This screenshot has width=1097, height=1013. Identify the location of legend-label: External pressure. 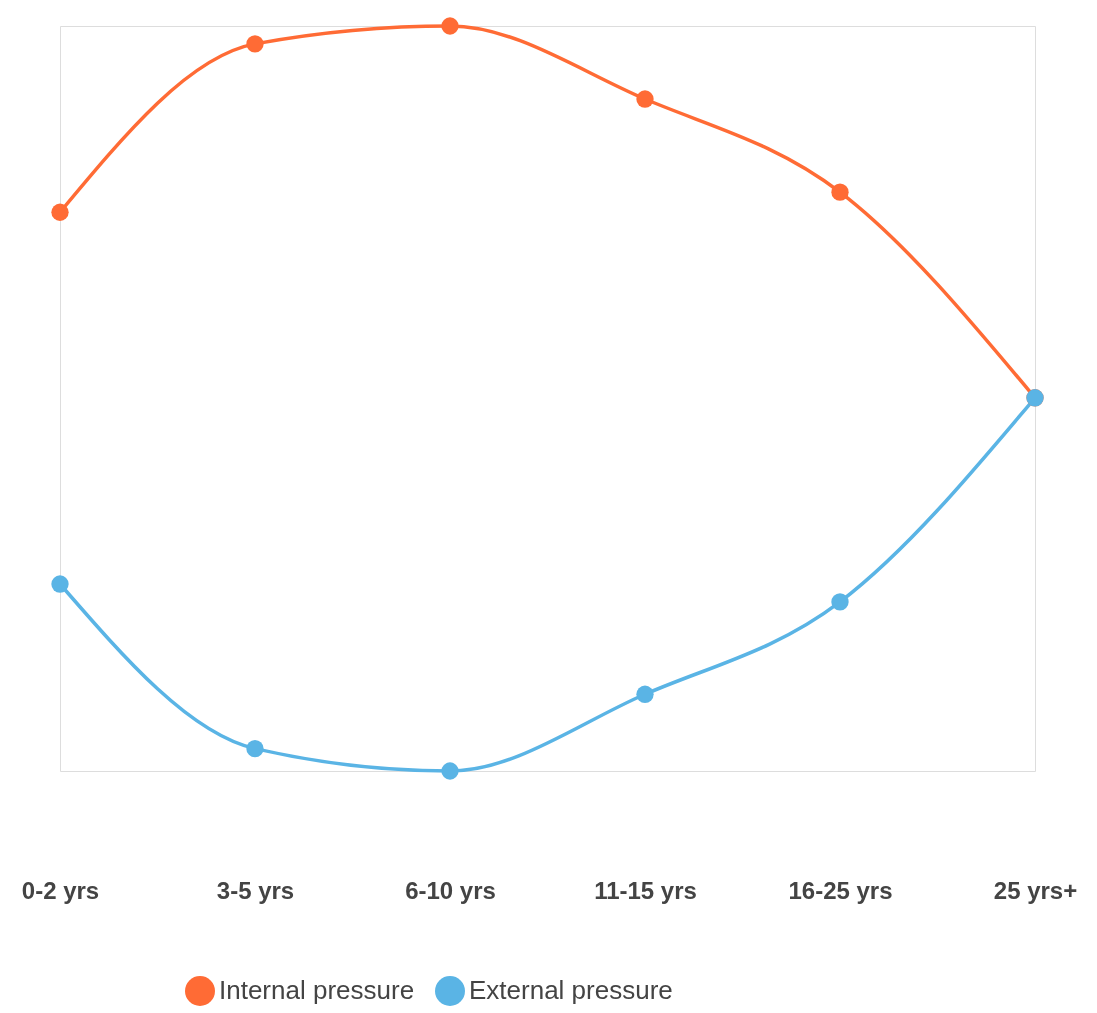
(571, 990).